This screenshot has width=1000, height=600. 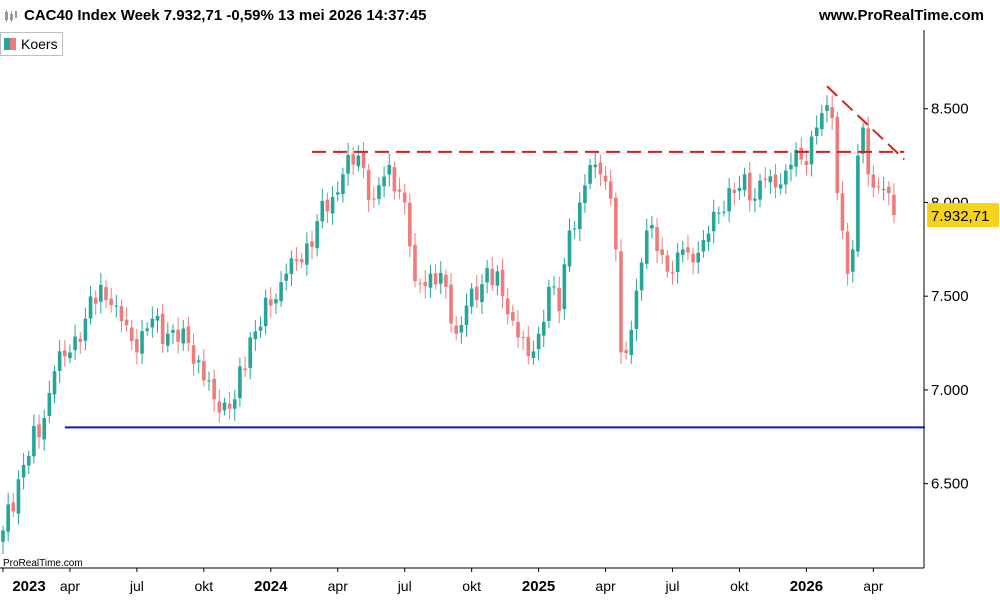 What do you see at coordinates (950, 296) in the screenshot?
I see `y-tick-label: 7.500` at bounding box center [950, 296].